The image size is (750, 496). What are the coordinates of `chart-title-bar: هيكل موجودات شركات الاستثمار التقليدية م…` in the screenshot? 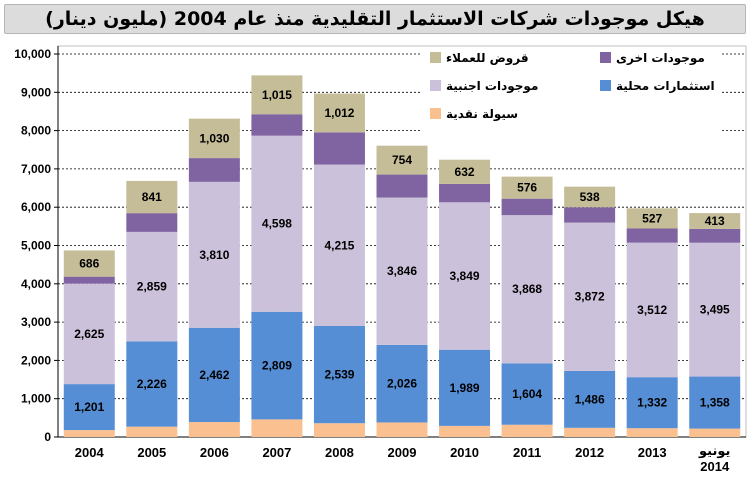 It's located at (375, 19).